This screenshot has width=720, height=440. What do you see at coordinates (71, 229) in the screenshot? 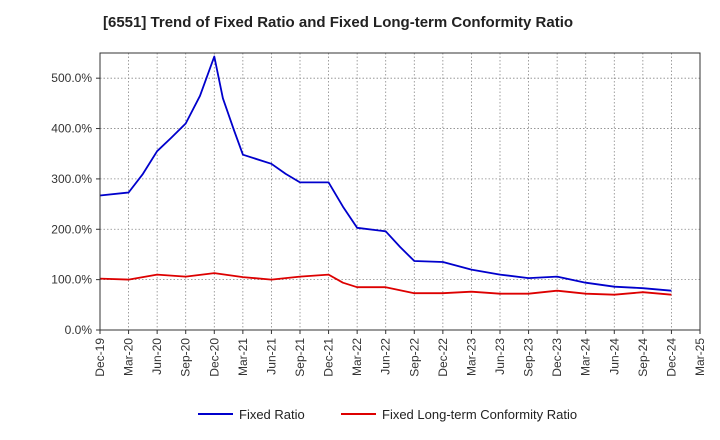
I see `y-tick-label: 200.0%` at bounding box center [71, 229].